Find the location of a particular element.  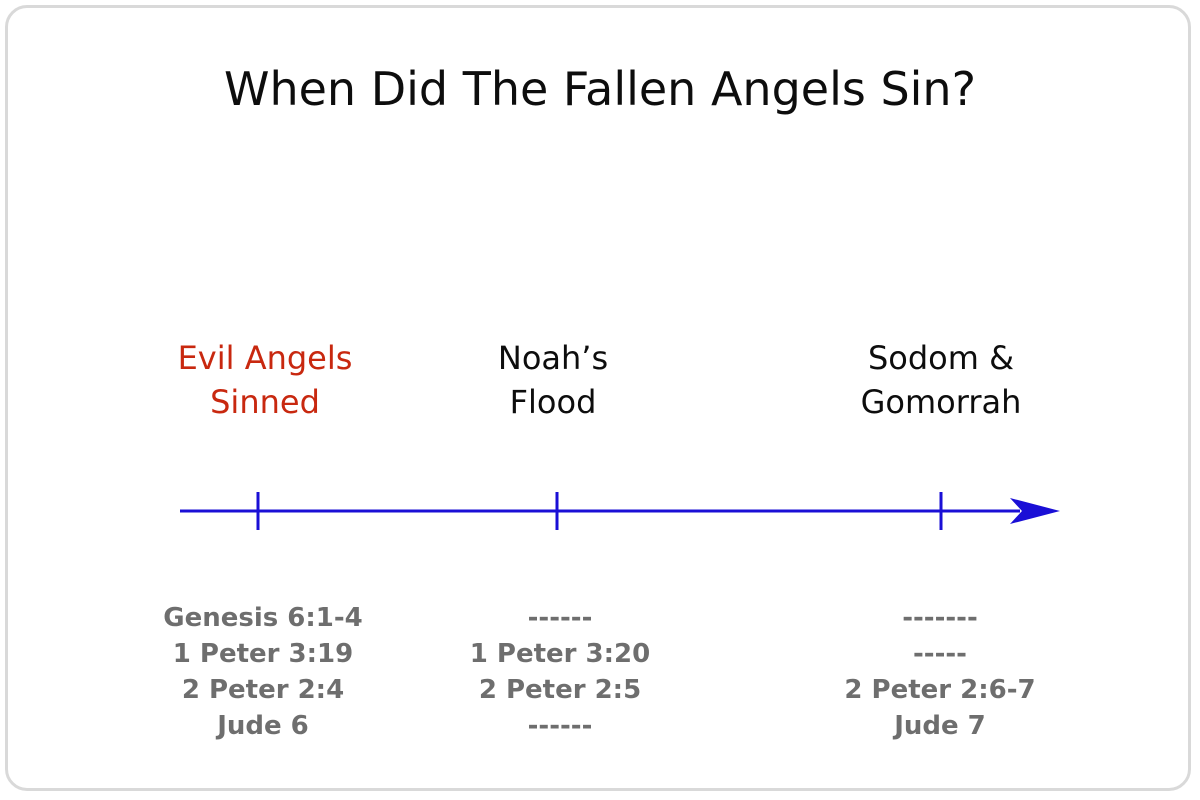

references-sodom-gomorrah: ------- ----- 2 Peter 2:6-7 Jude 7 is located at coordinates (940, 672).